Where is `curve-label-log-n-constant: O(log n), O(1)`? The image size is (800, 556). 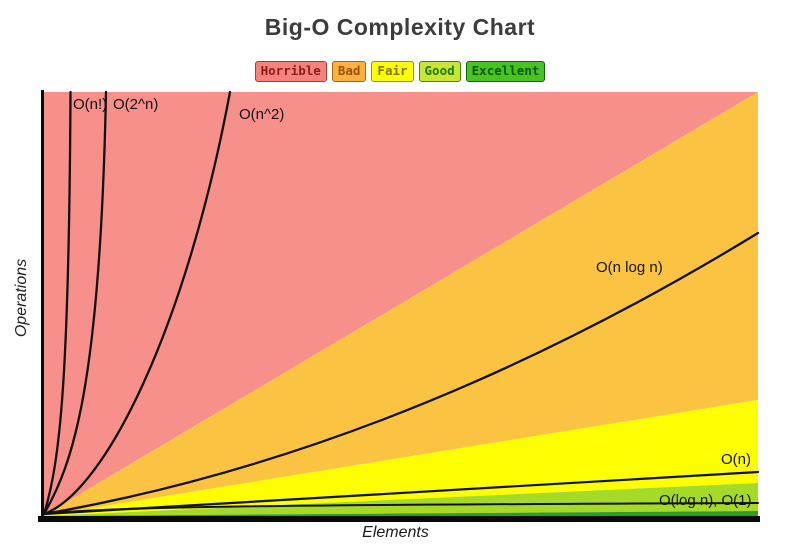
curve-label-log-n-constant: O(log n), O(1) is located at coordinates (705, 500).